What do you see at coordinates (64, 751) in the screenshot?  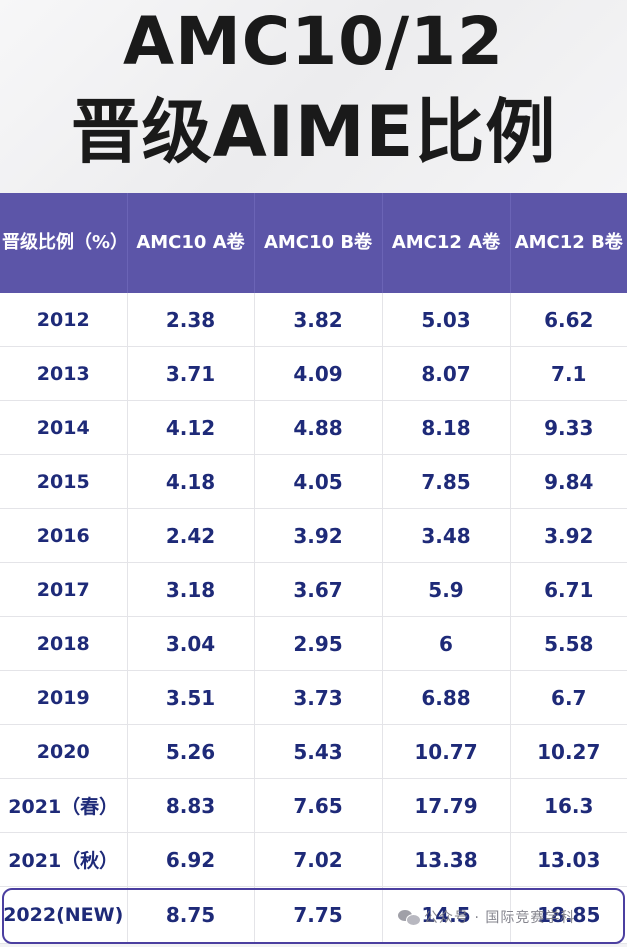 I see `year-cell: 2020` at bounding box center [64, 751].